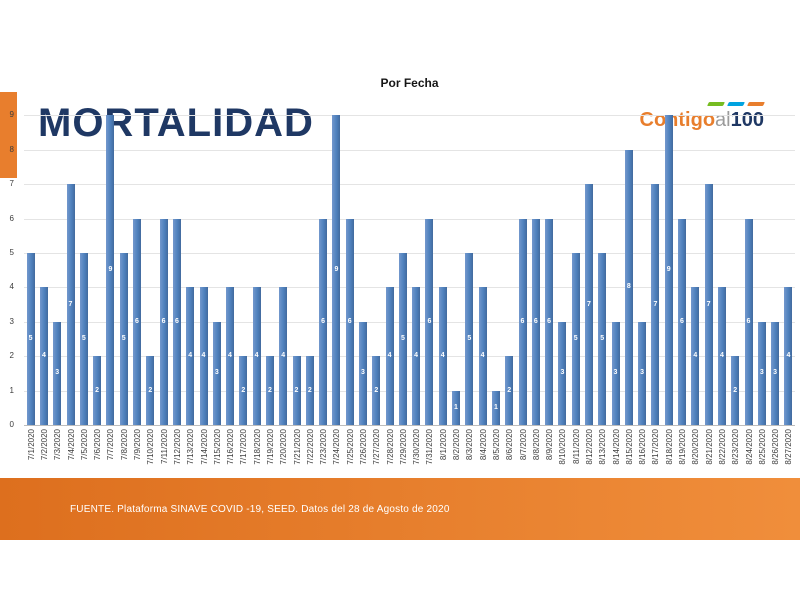  What do you see at coordinates (628, 287) in the screenshot?
I see `bar-value-label: 8` at bounding box center [628, 287].